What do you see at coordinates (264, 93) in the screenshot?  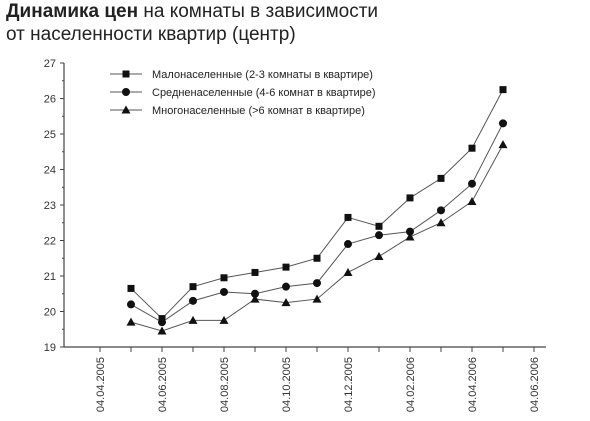 I see `legend-label: Средненаселенные (4-6 комнат в квартире)` at bounding box center [264, 93].